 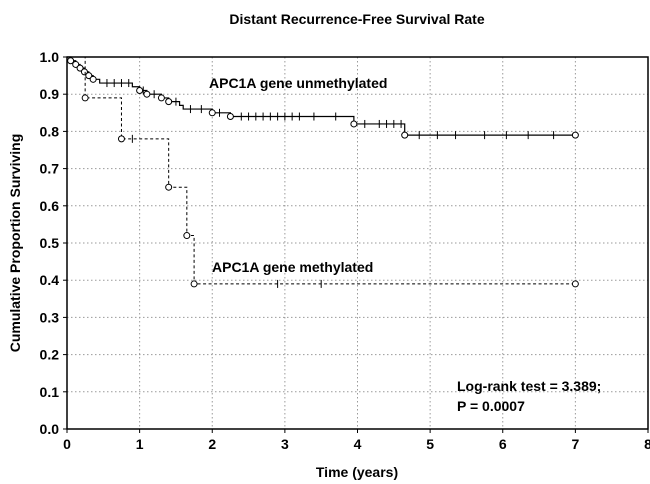 What do you see at coordinates (491, 406) in the screenshot?
I see `p-value-text: P = 0.0007` at bounding box center [491, 406].